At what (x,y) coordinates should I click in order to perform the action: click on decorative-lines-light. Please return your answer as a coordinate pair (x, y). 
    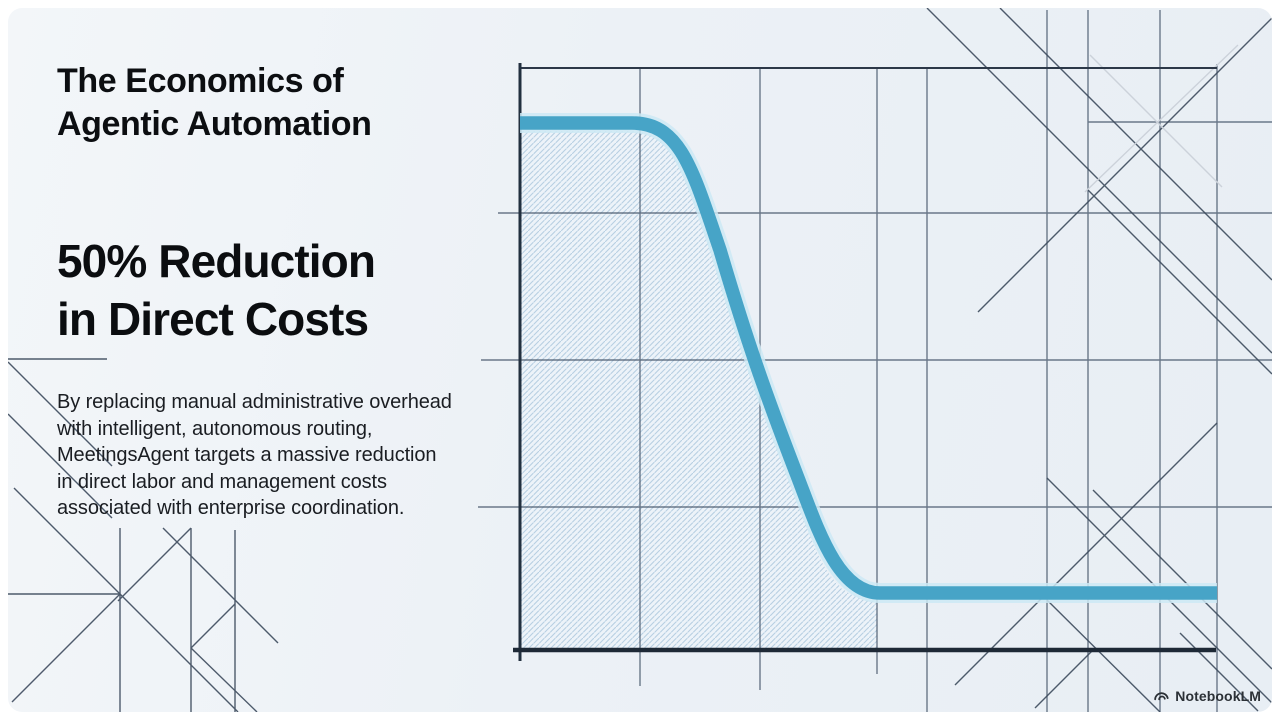
    Looking at the image, I should click on (1161, 118).